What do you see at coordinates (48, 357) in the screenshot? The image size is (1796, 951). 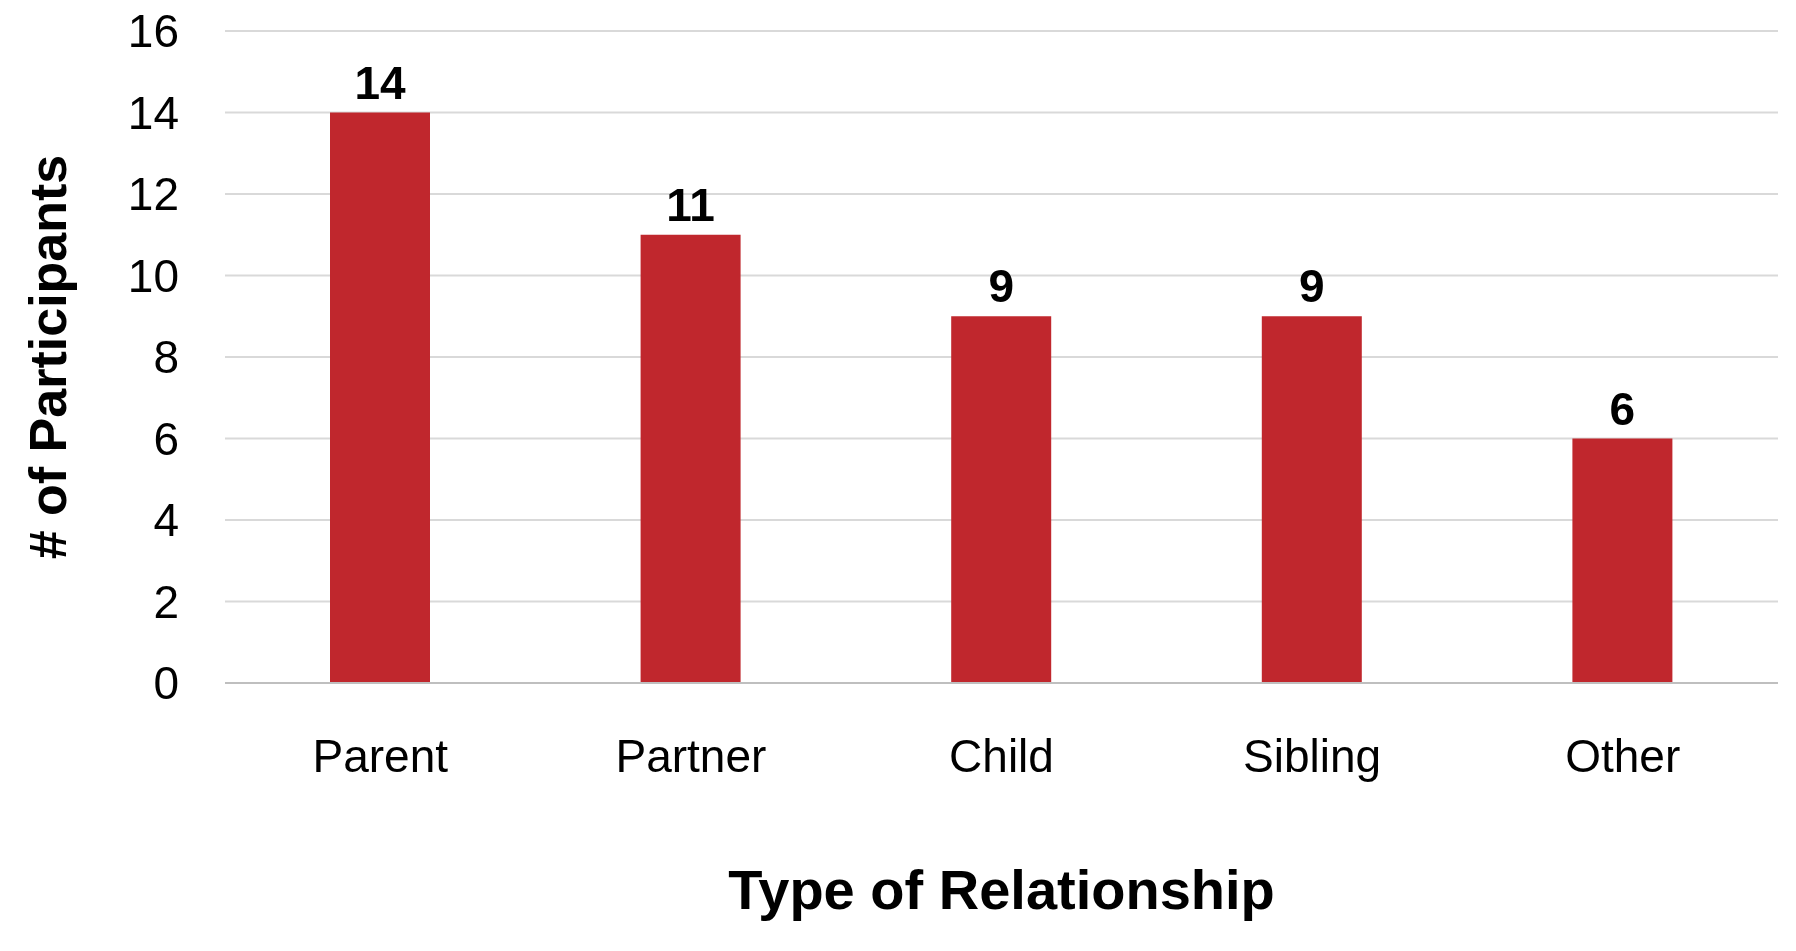 I see `y-axis-title: # of Participants` at bounding box center [48, 357].